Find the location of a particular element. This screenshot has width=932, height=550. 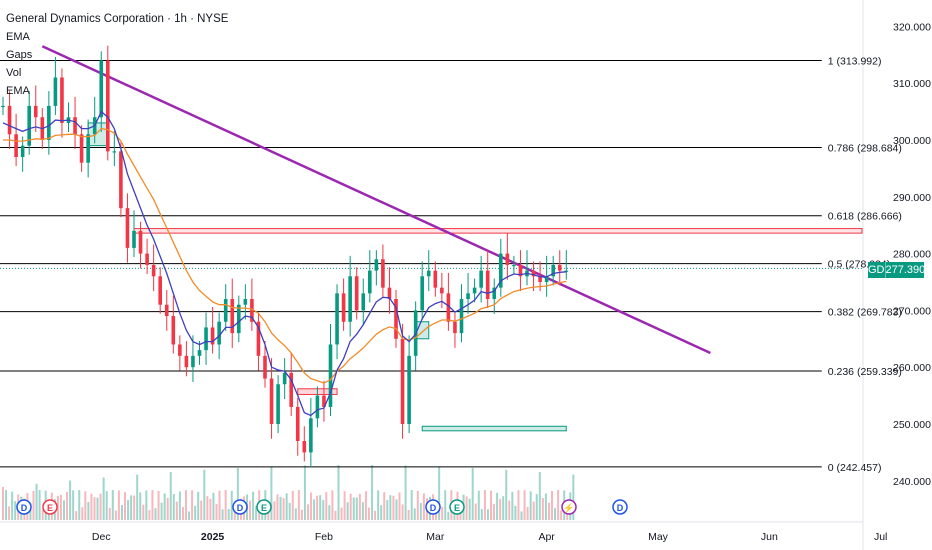

legend-indicator-ema-2: EMA is located at coordinates (18, 91).